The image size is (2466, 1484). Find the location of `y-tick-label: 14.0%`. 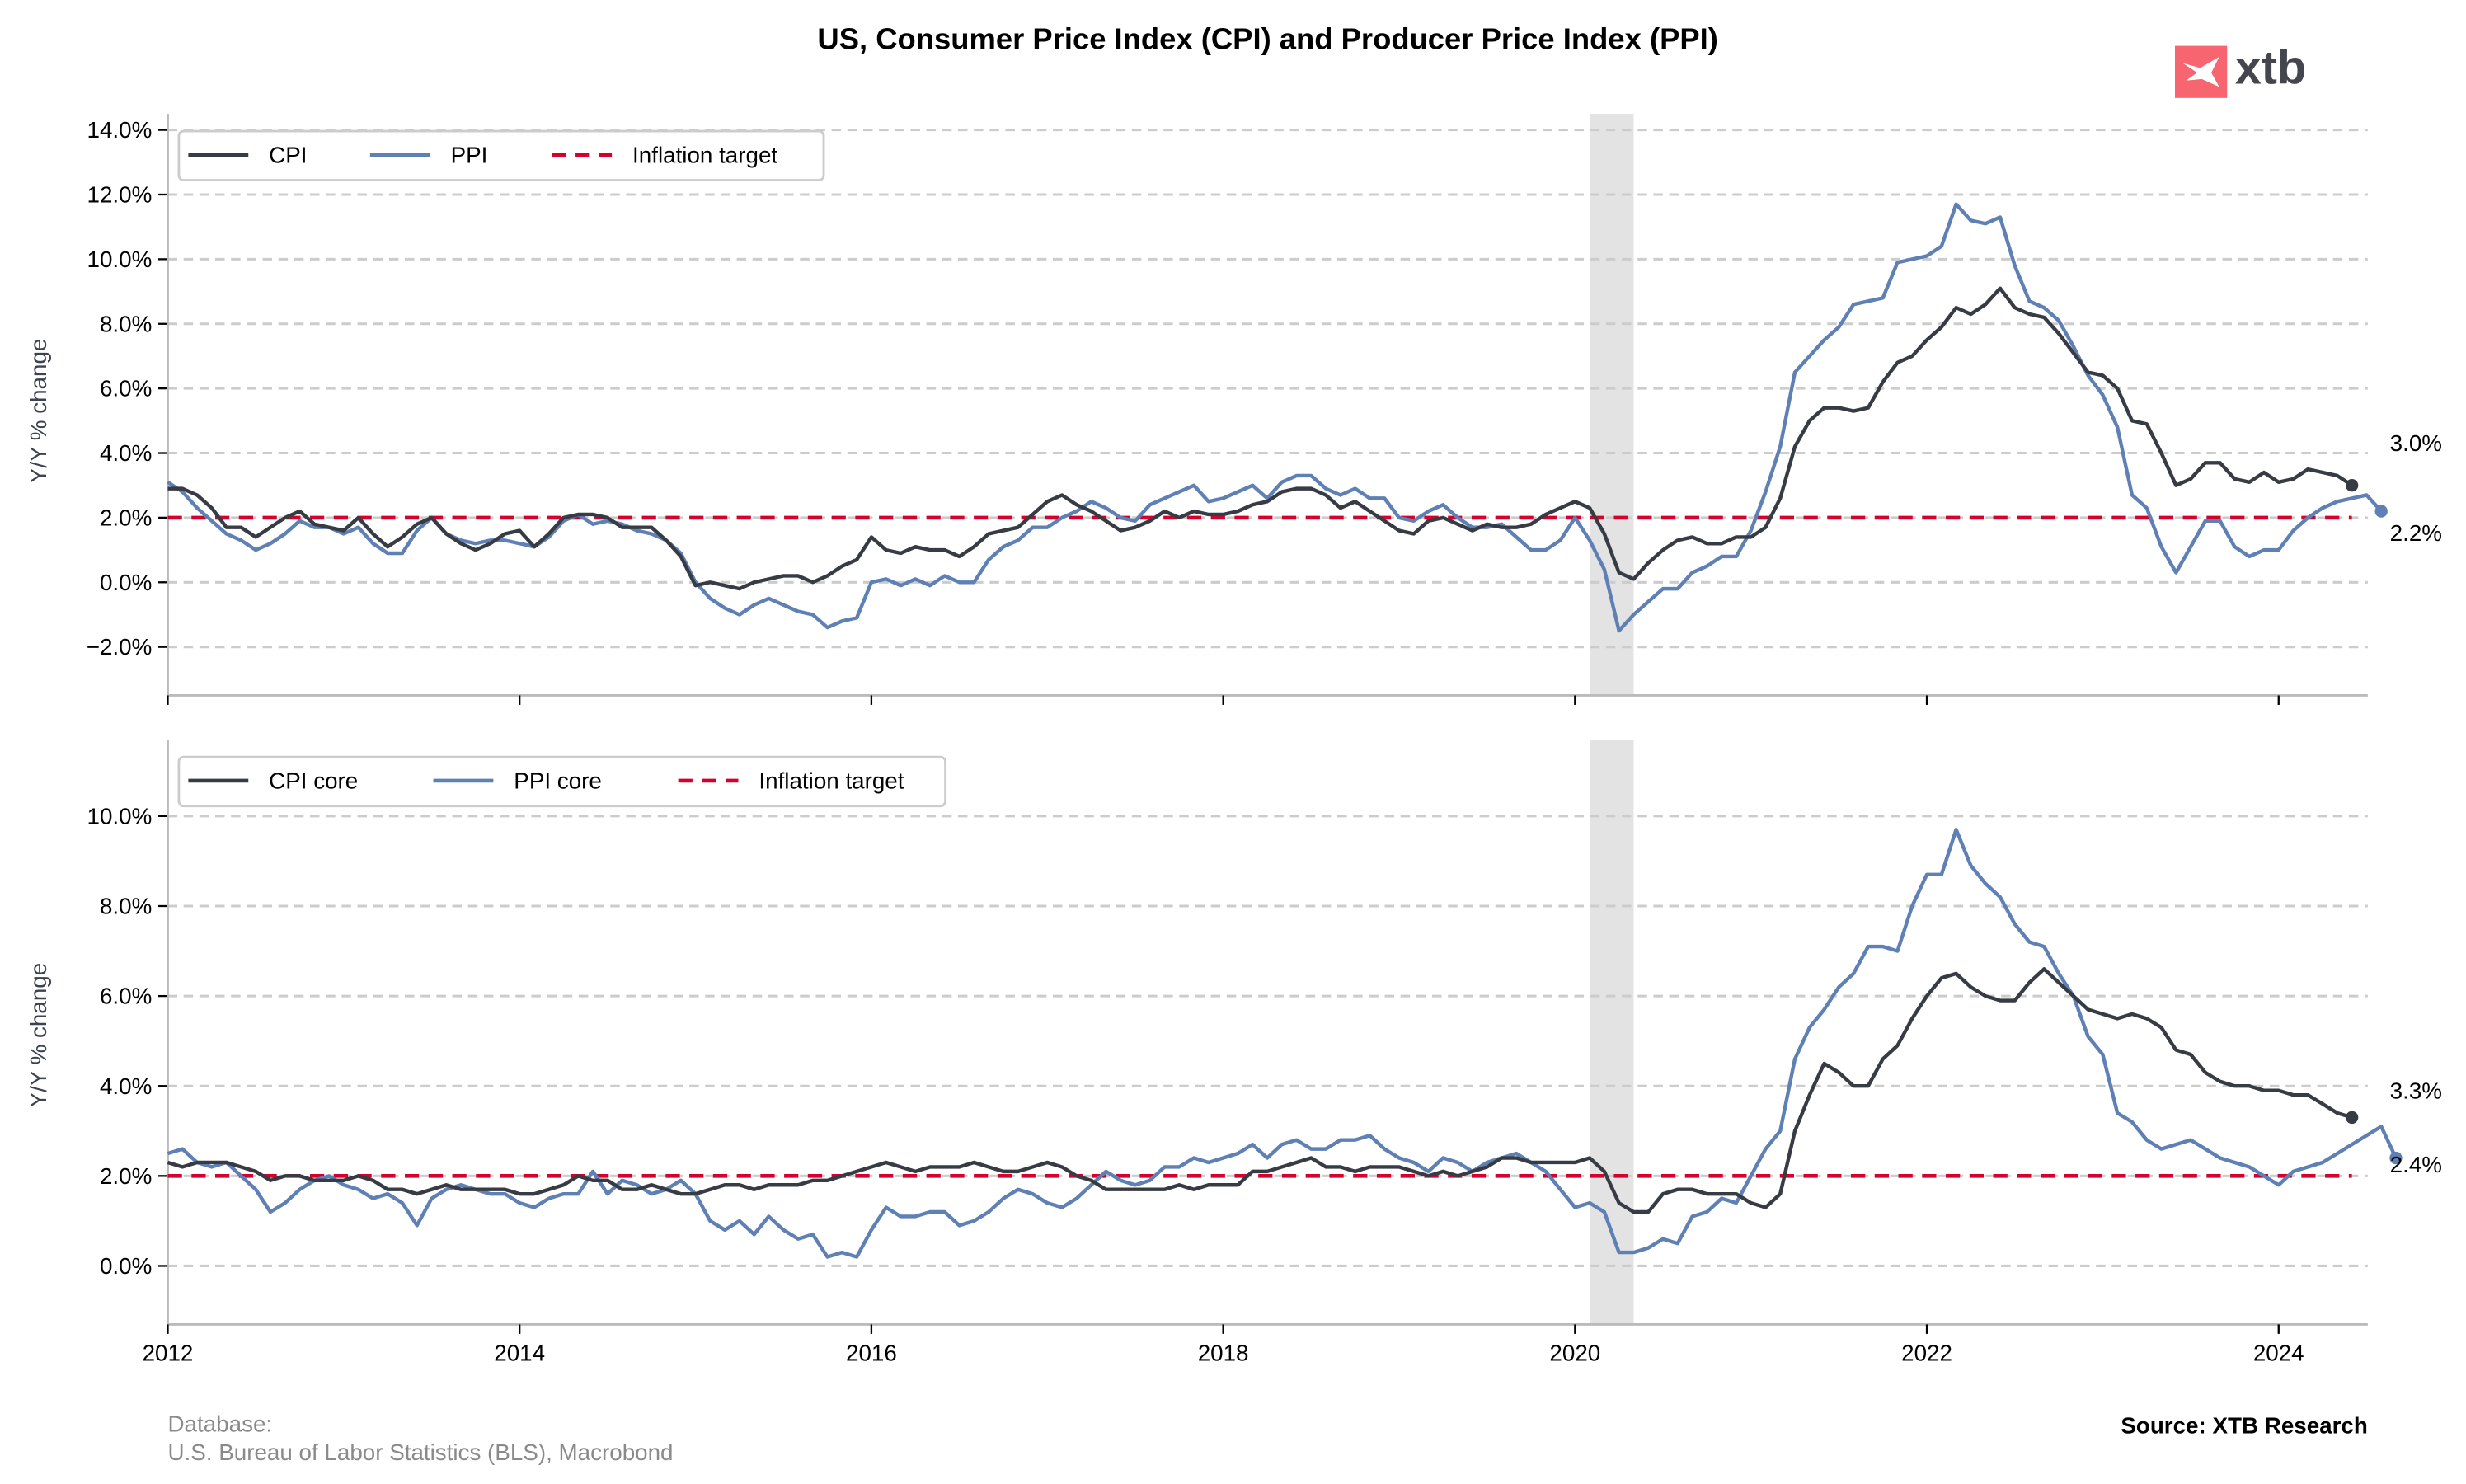

y-tick-label: 14.0% is located at coordinates (120, 130).